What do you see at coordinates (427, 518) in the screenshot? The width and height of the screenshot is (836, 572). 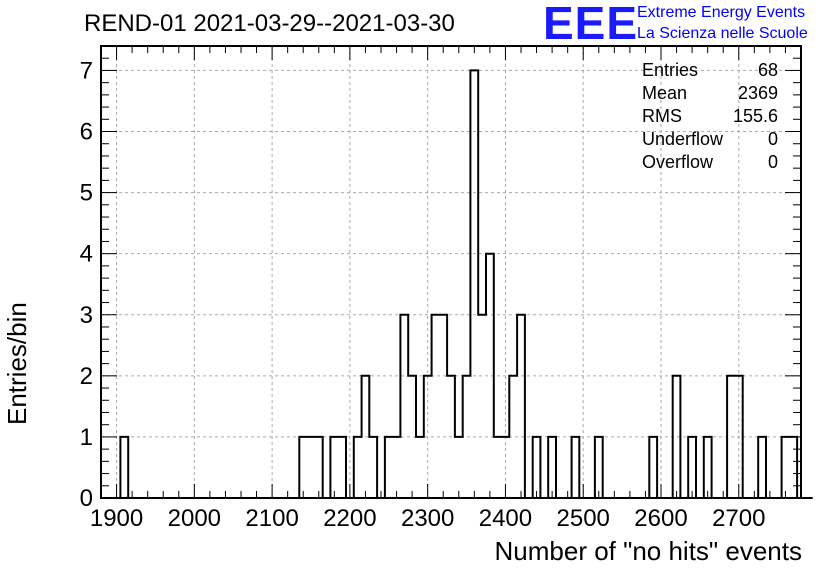 I see `x-tick-label-2300: 2300` at bounding box center [427, 518].